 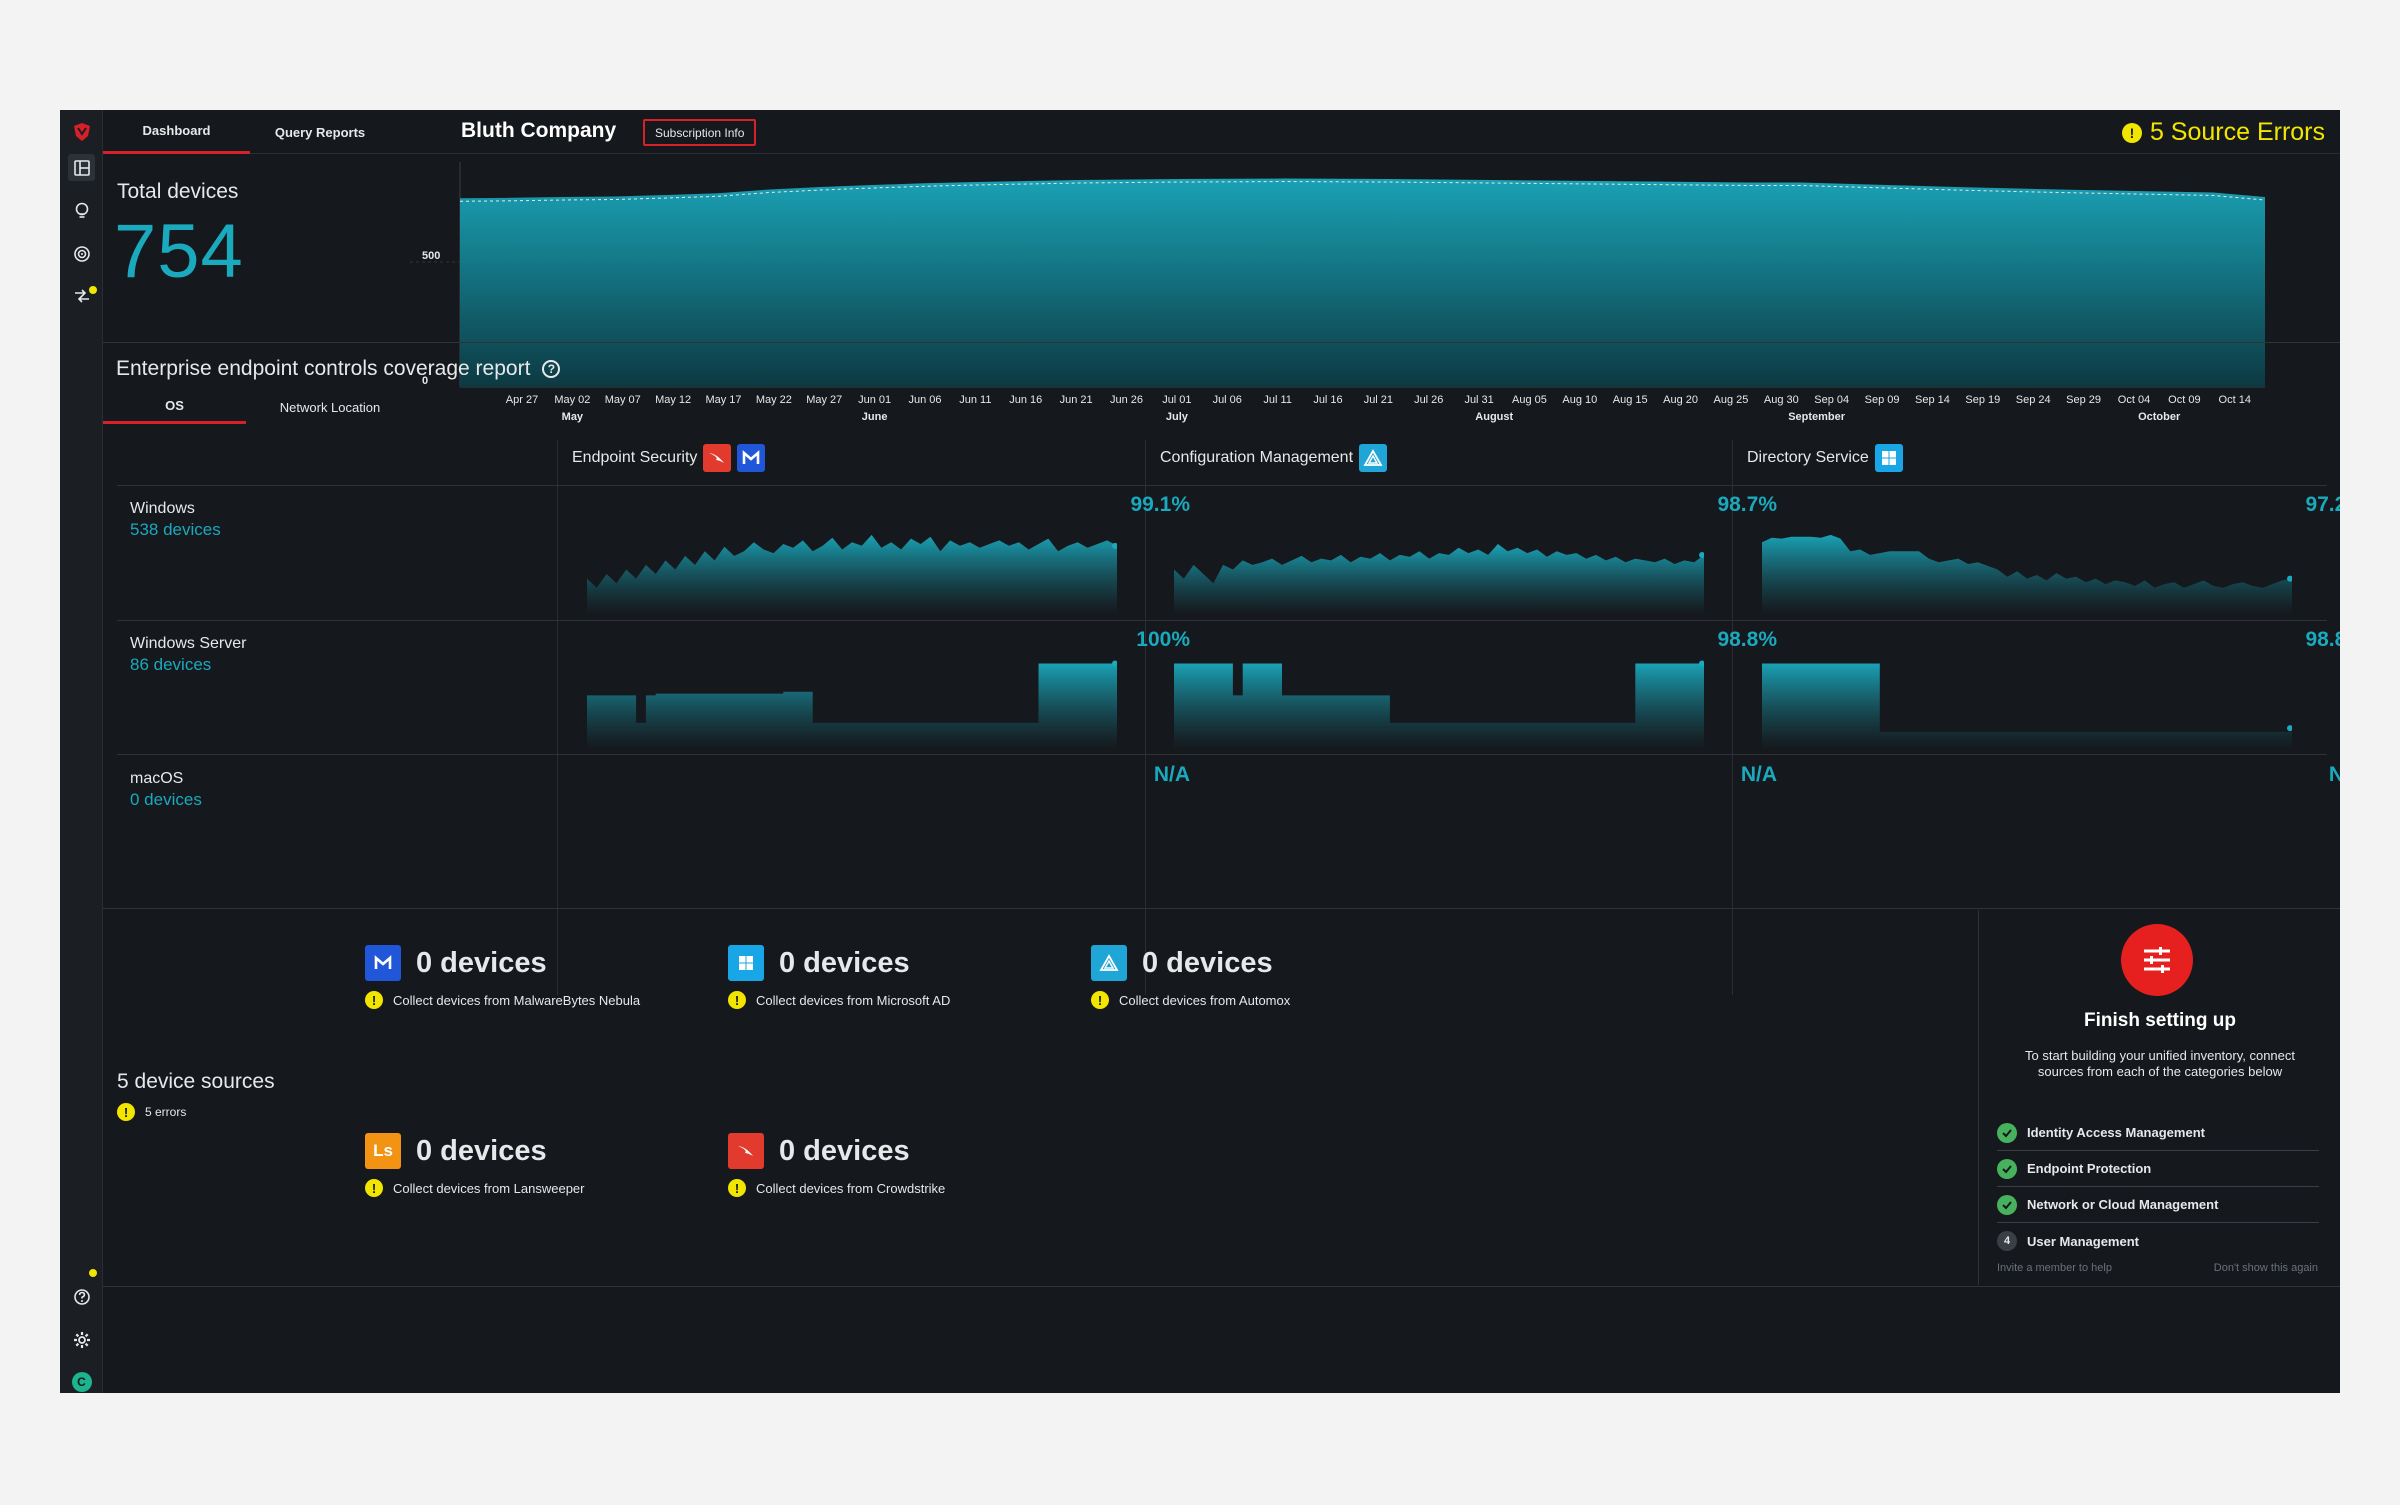 I want to click on x-tick-label: Oct 14, so click(x=2235, y=400).